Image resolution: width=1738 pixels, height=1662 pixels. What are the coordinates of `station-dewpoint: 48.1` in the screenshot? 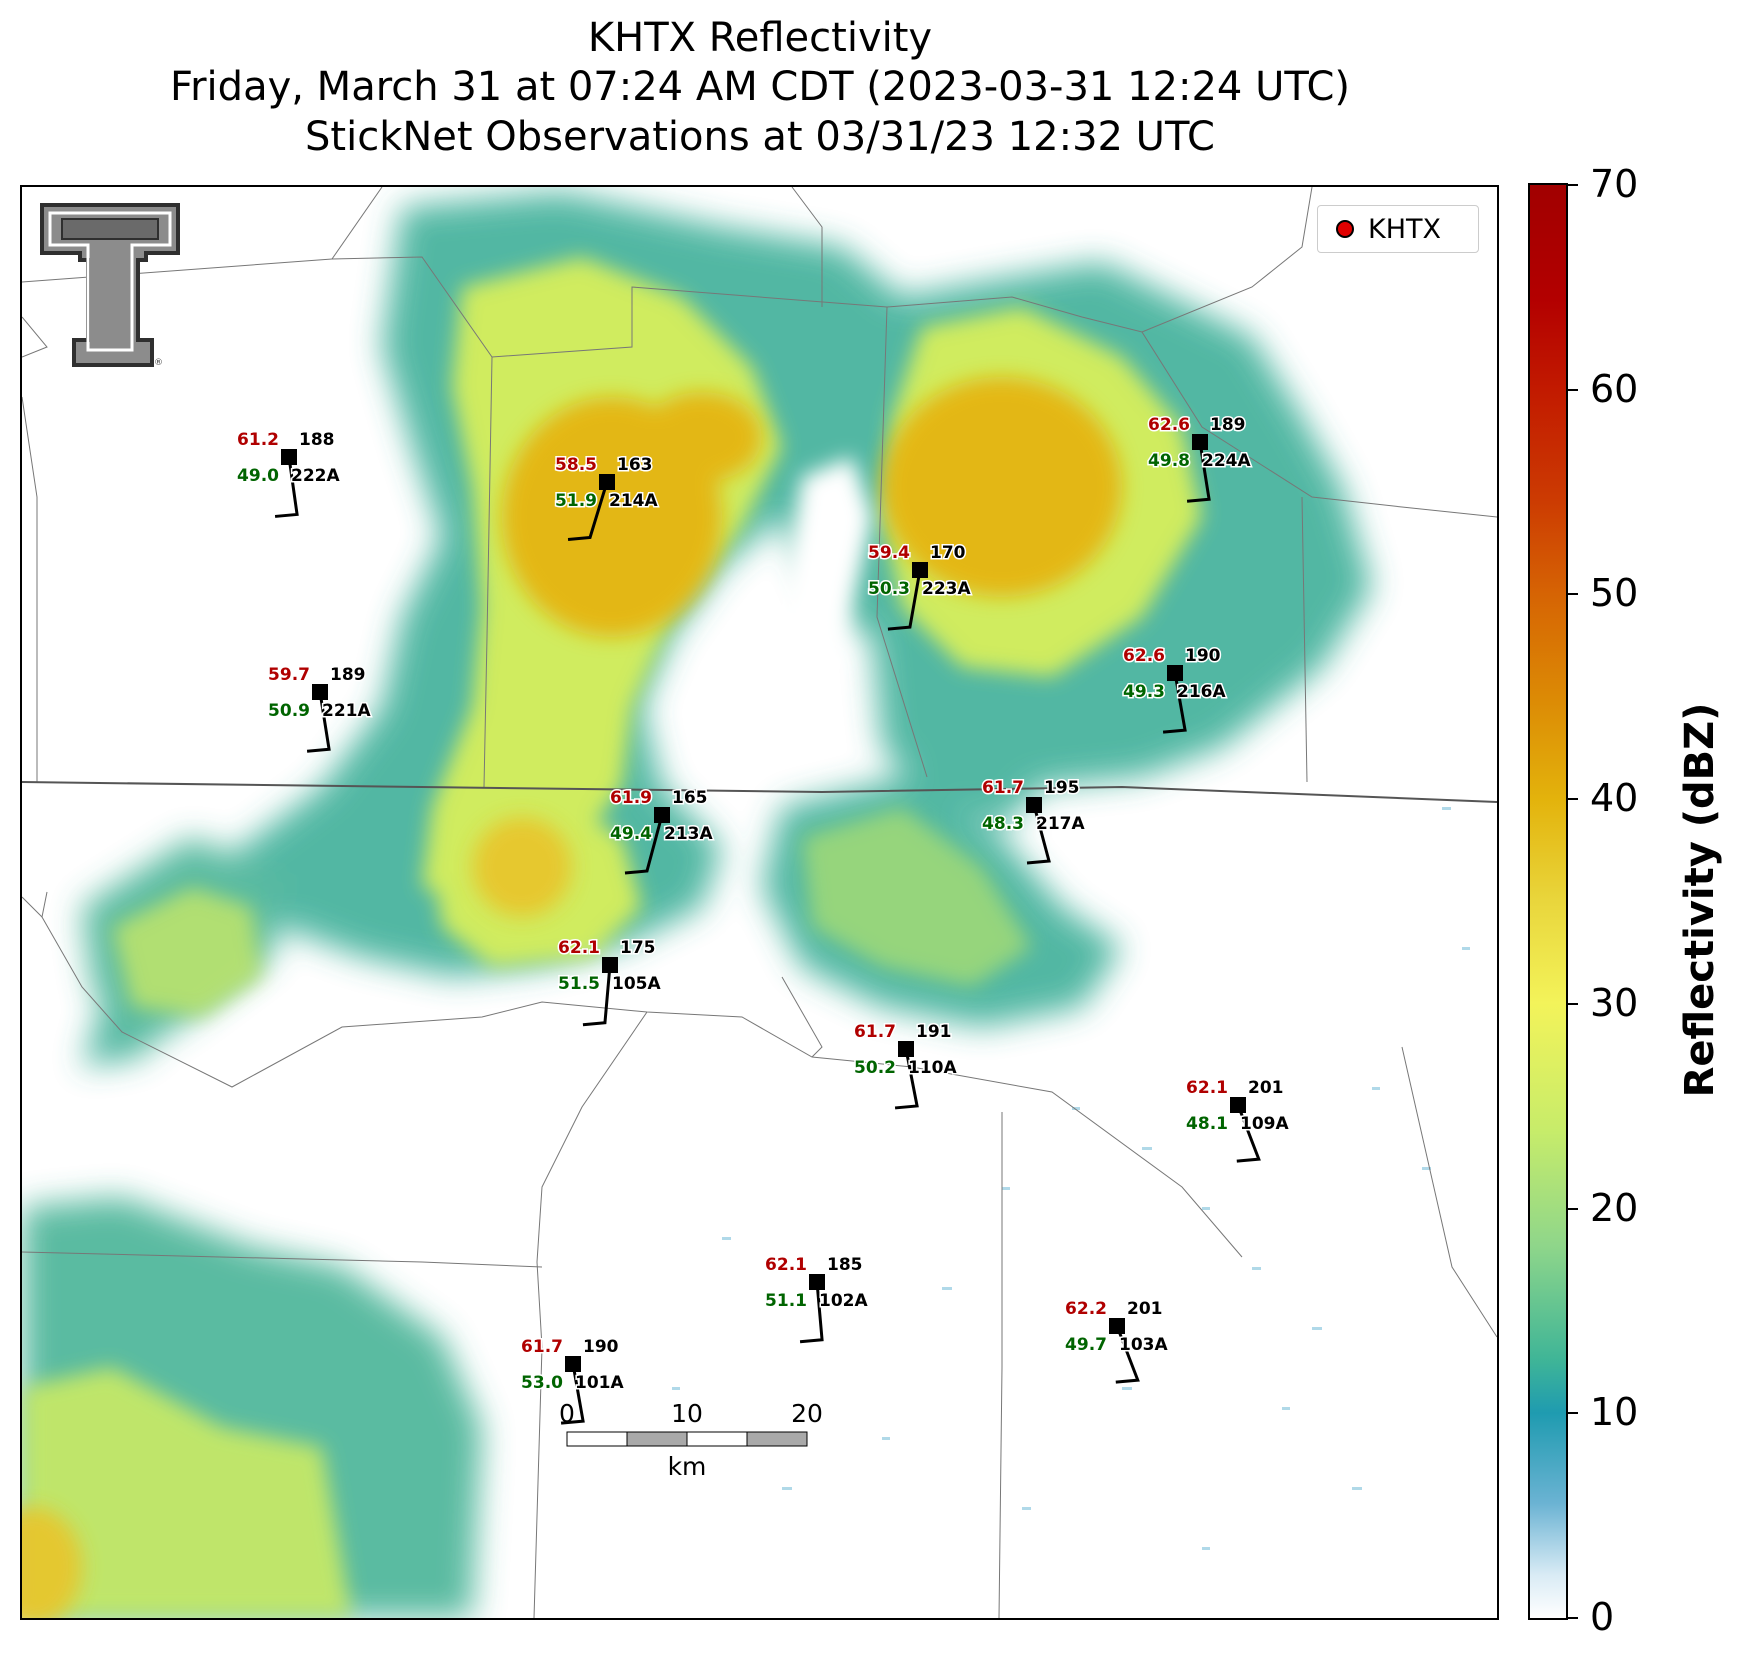 It's located at (1207, 1124).